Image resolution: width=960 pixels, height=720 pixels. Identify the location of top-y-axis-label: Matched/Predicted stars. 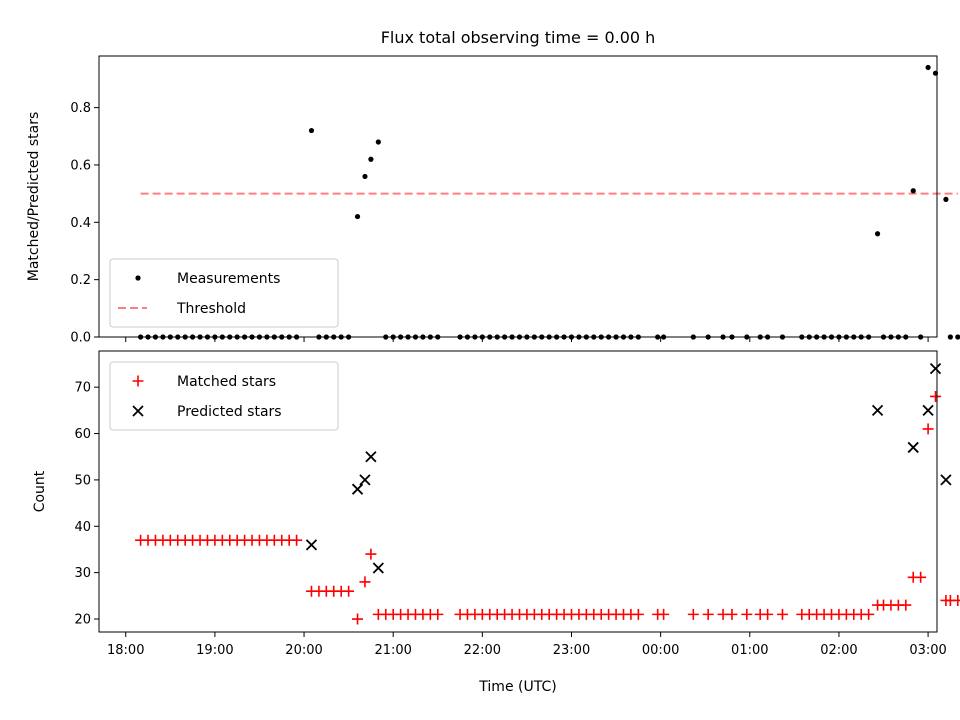
(34, 197).